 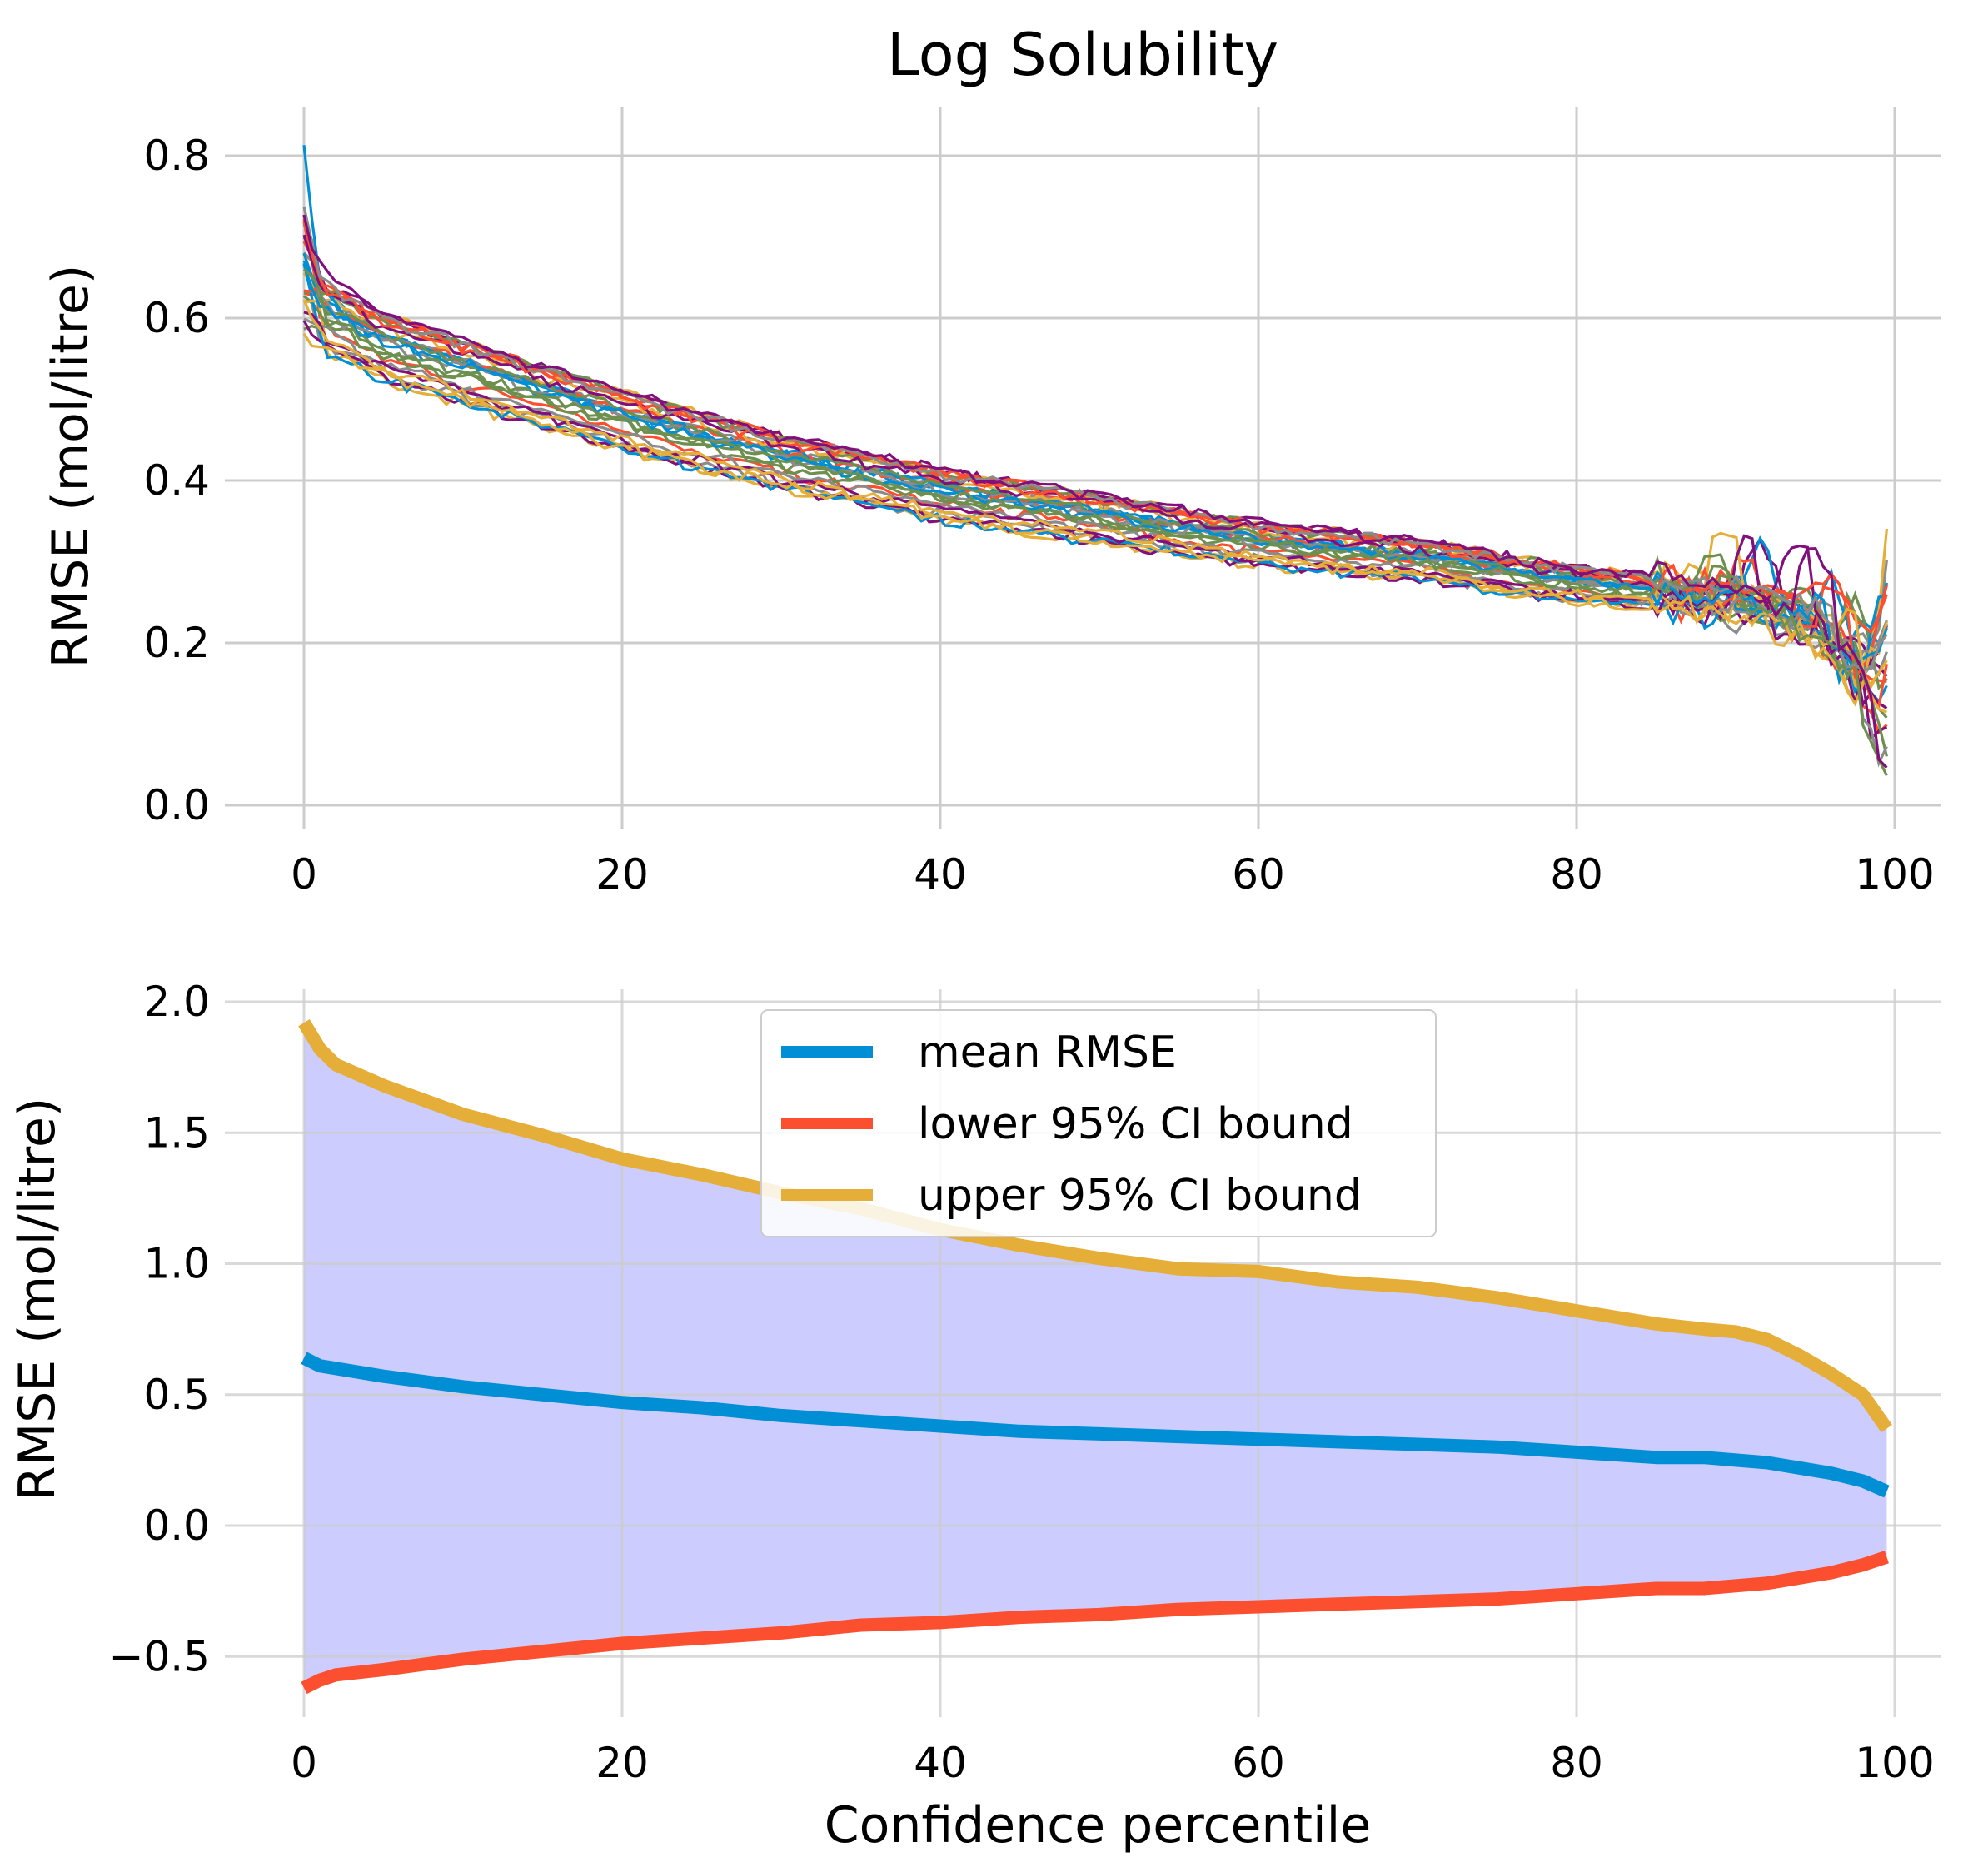 I want to click on top-x-tick-label: 20, so click(x=622, y=874).